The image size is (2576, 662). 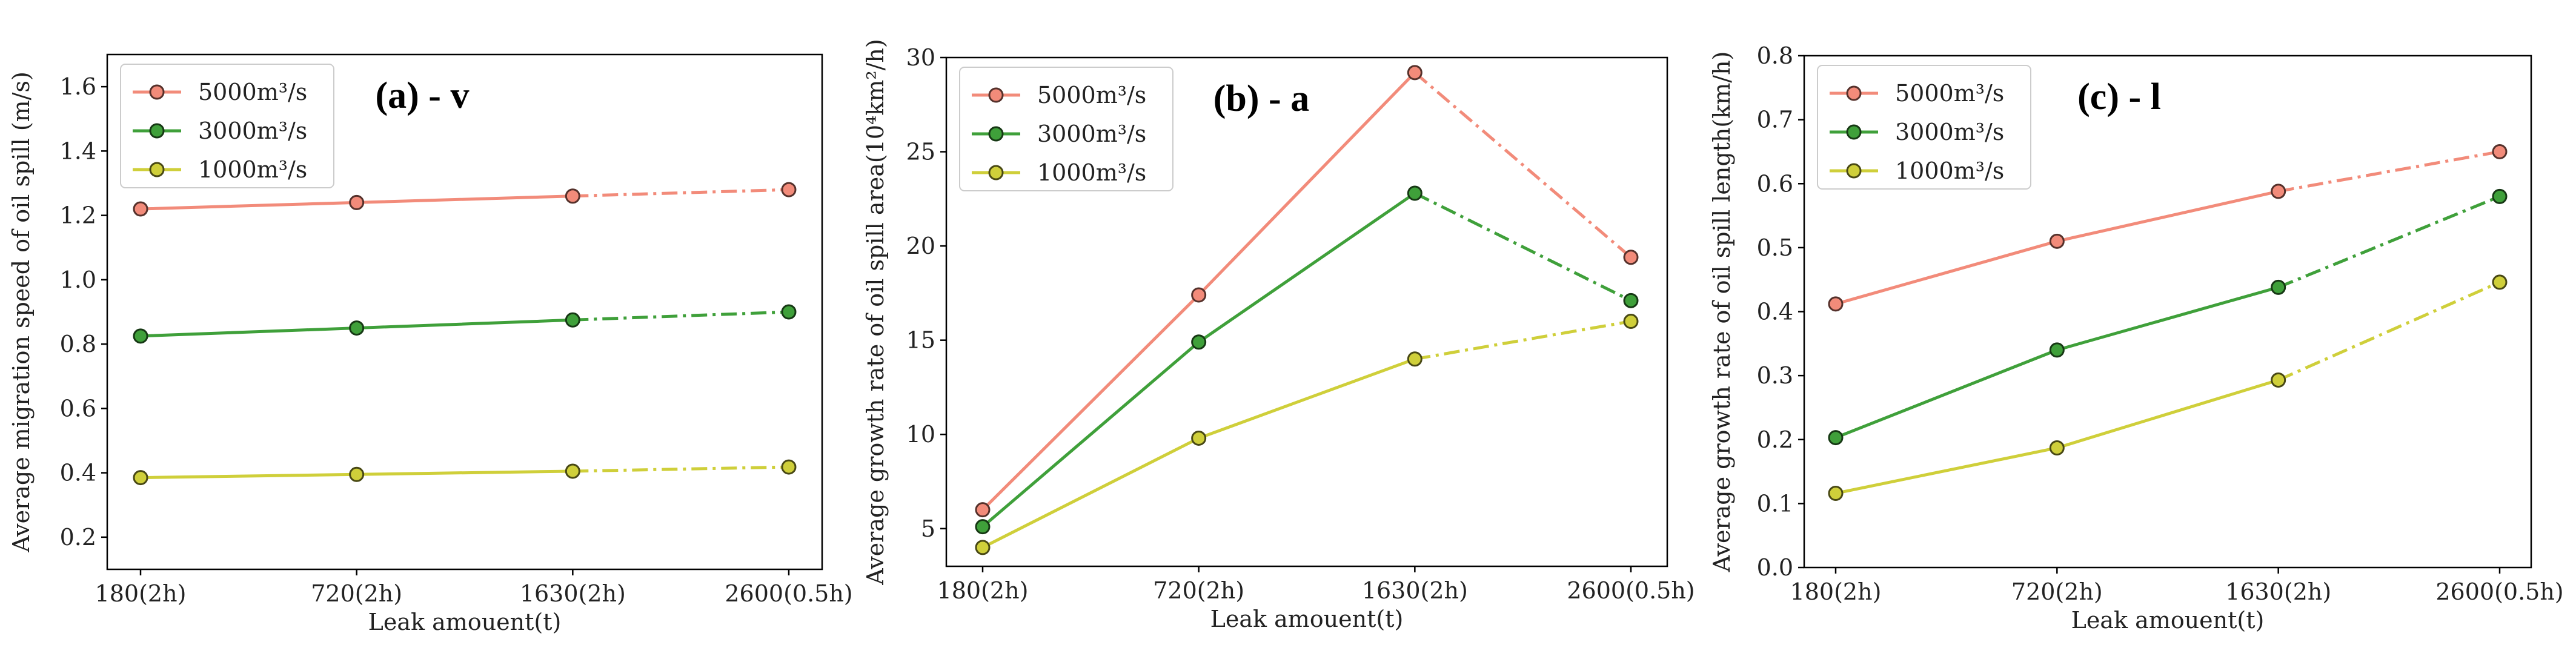 What do you see at coordinates (1775, 440) in the screenshot?
I see `y-tick-label: 0.2` at bounding box center [1775, 440].